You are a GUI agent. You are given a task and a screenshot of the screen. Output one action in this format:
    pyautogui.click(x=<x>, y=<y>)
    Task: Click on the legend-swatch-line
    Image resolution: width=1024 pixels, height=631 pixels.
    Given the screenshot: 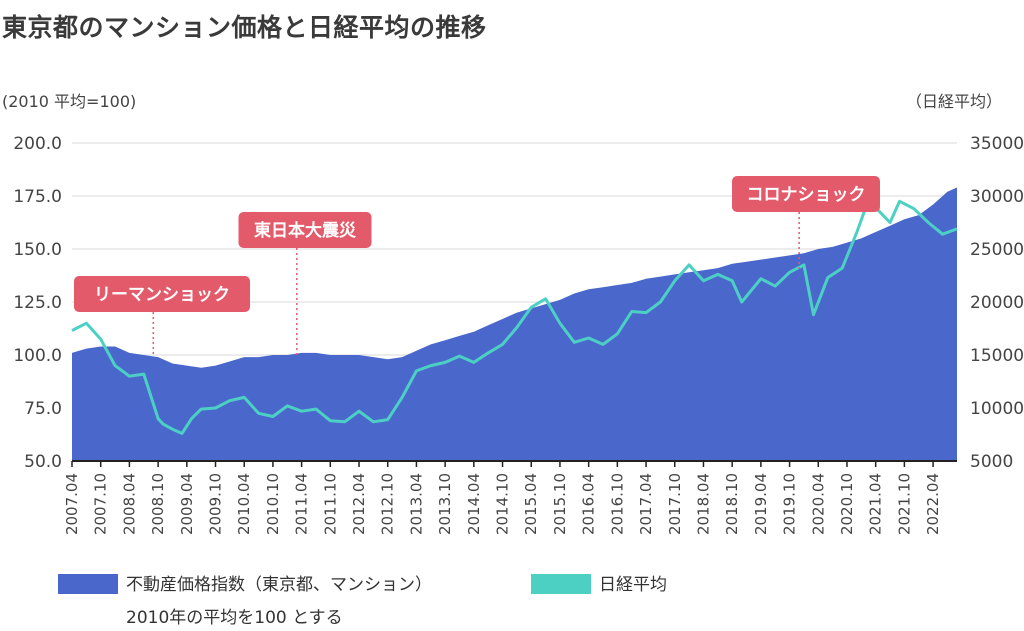 What is the action you would take?
    pyautogui.click(x=561, y=584)
    